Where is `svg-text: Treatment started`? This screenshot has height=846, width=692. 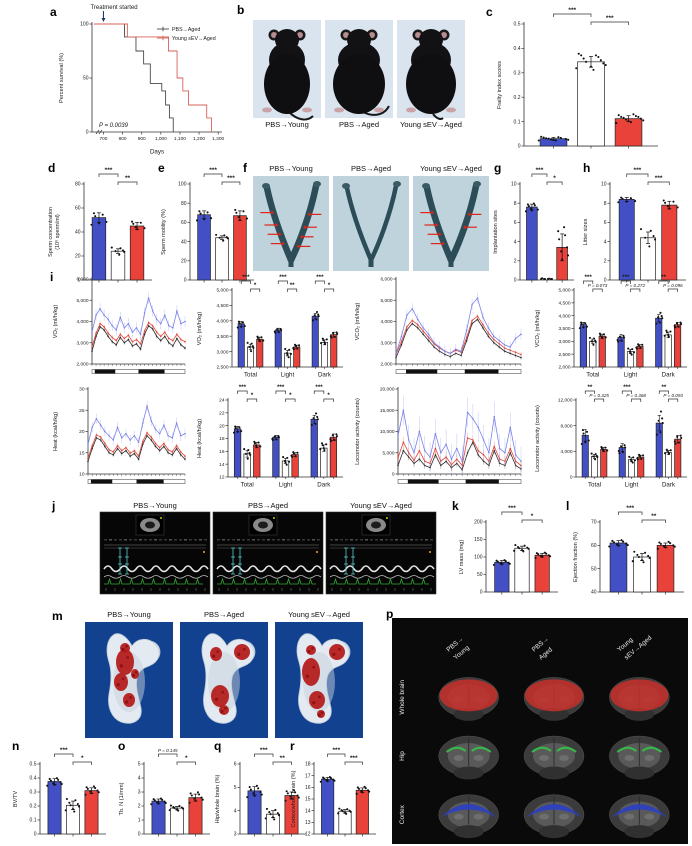
svg-text: Treatment started is located at coordinates (113, 8).